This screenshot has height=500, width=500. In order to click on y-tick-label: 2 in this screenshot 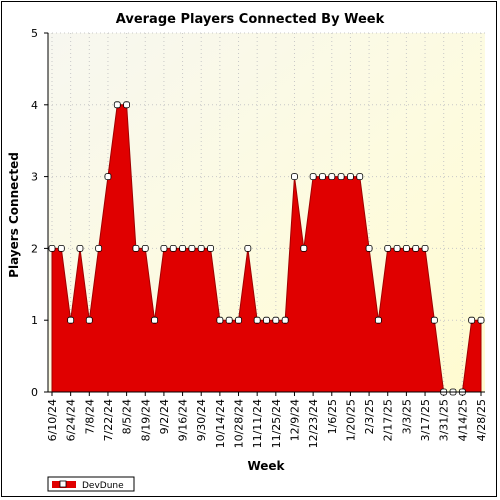, I will do `click(34, 248)`.